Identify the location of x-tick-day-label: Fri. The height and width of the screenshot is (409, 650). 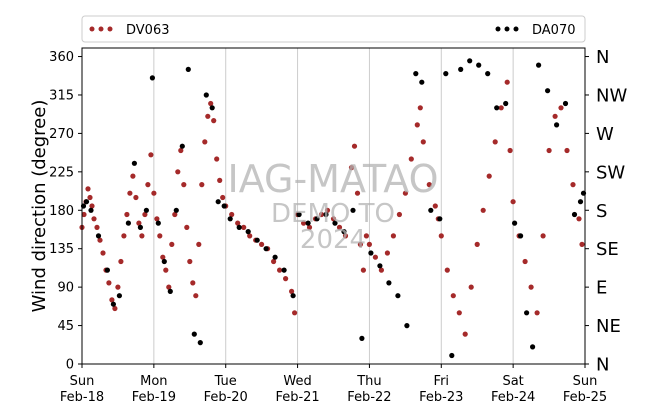
(442, 381).